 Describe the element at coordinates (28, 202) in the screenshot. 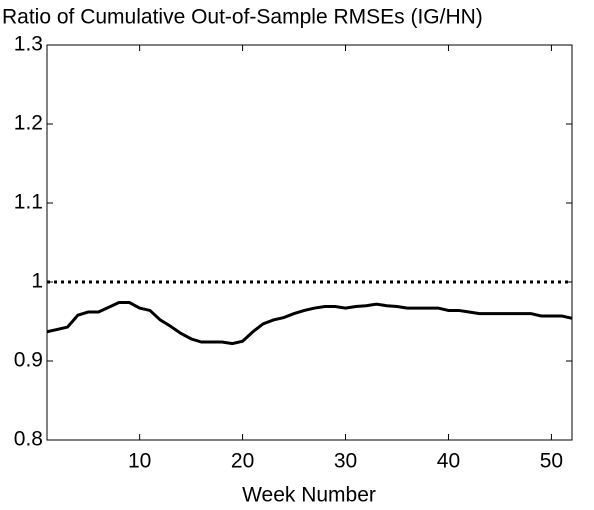

I see `y-tick-label: 1.1` at that location.